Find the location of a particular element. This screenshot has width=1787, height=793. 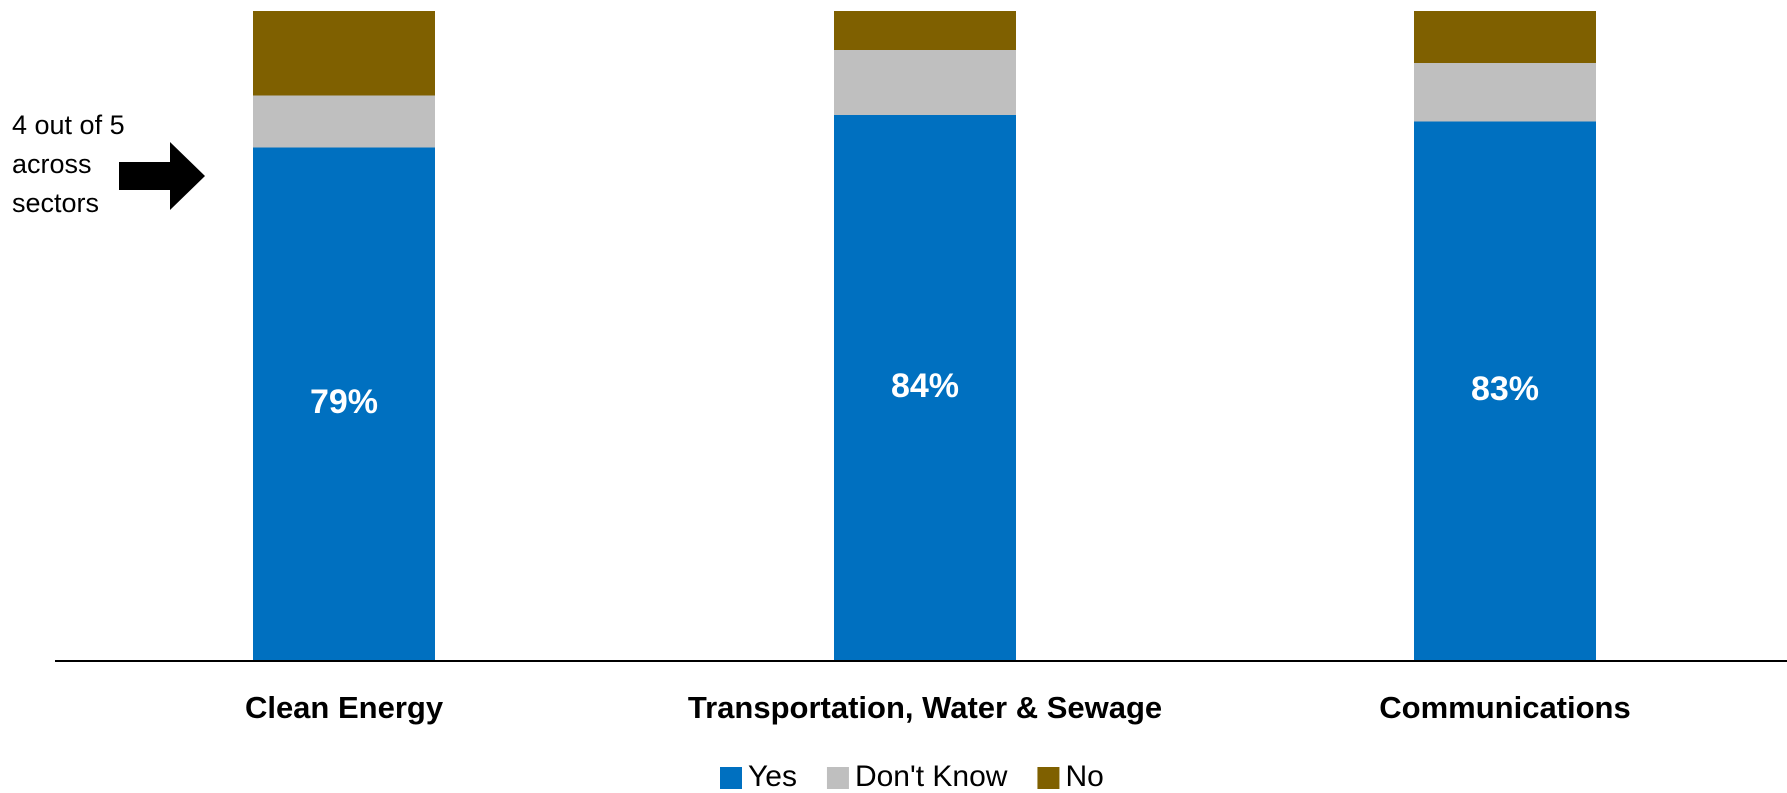

value-label: 79% is located at coordinates (344, 402).